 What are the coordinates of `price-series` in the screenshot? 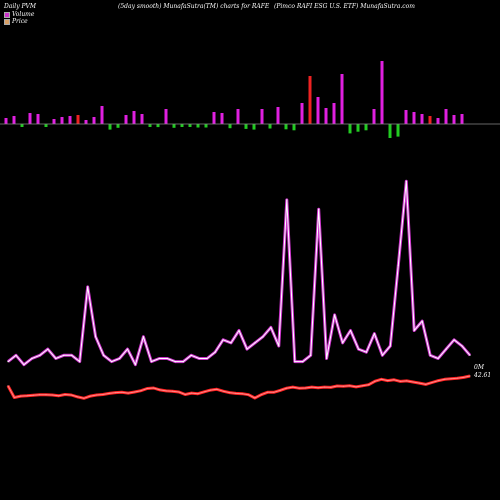 It's located at (238, 387).